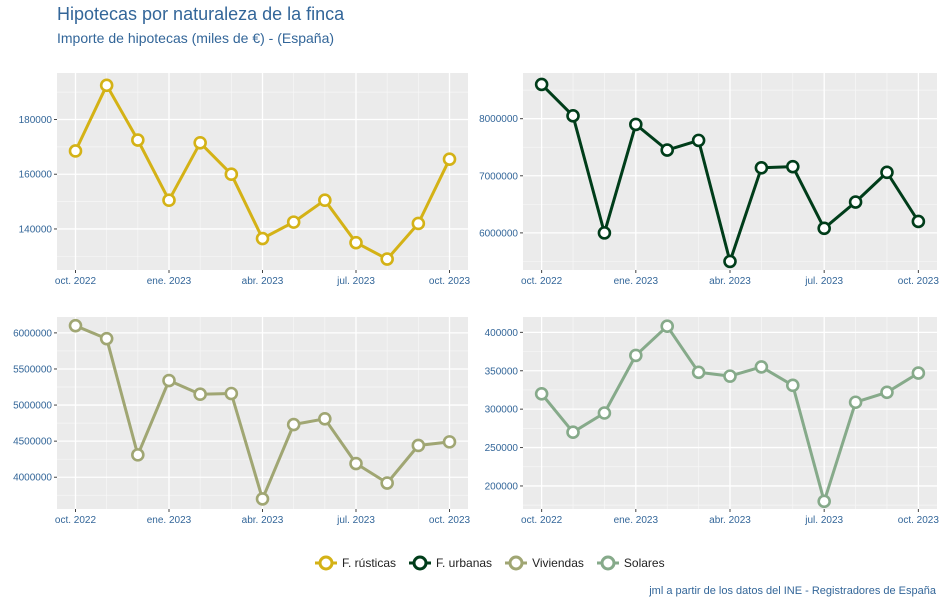  I want to click on y-tick-label: 5500000, so click(32, 369).